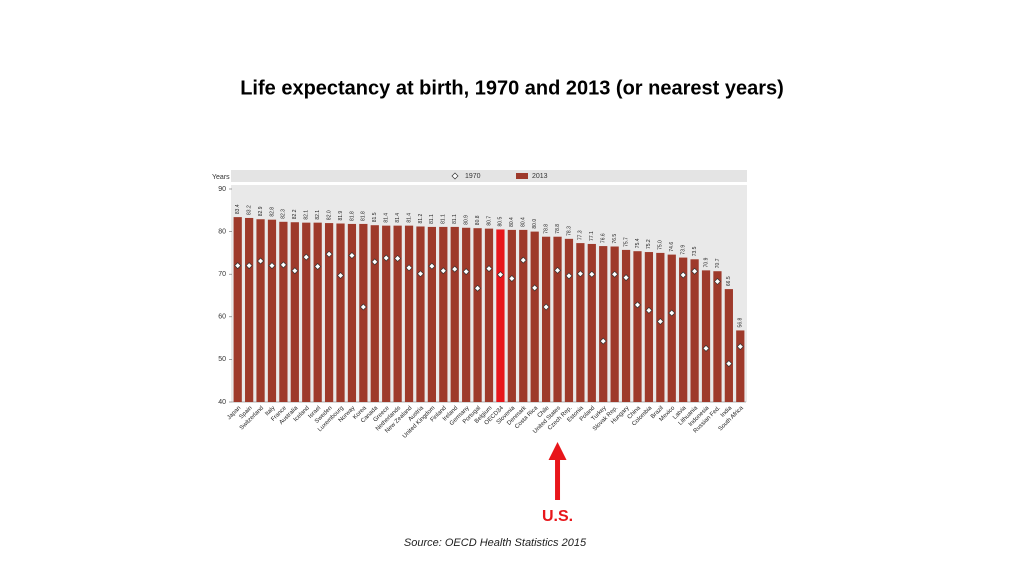 The image size is (1024, 576). I want to click on value-label: 66.5, so click(729, 281).